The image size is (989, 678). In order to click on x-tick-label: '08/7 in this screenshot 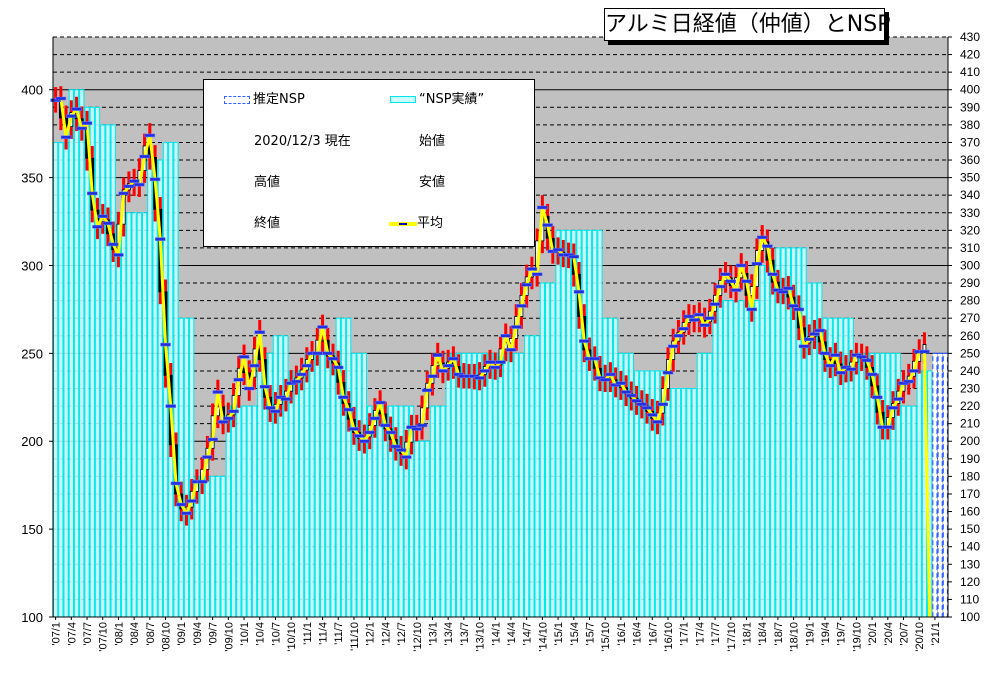, I will do `click(151, 634)`.